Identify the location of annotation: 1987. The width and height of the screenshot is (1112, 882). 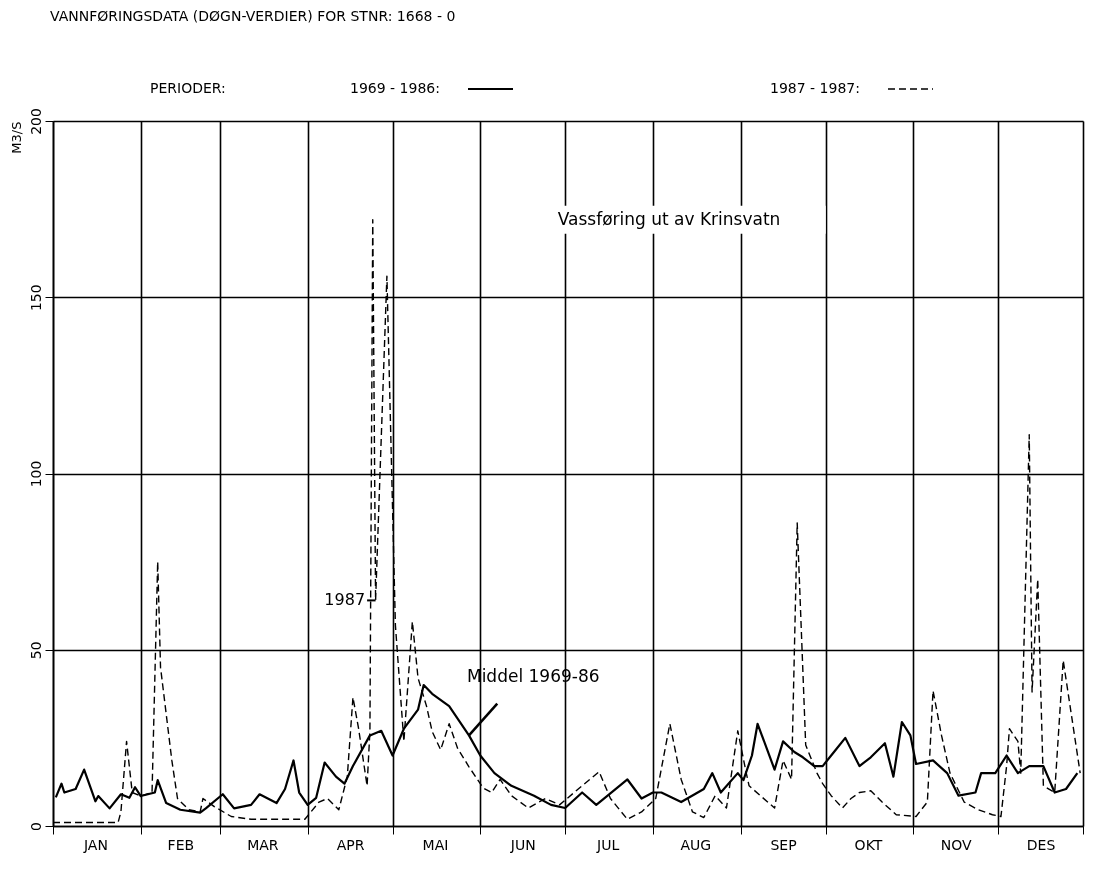
(345, 600).